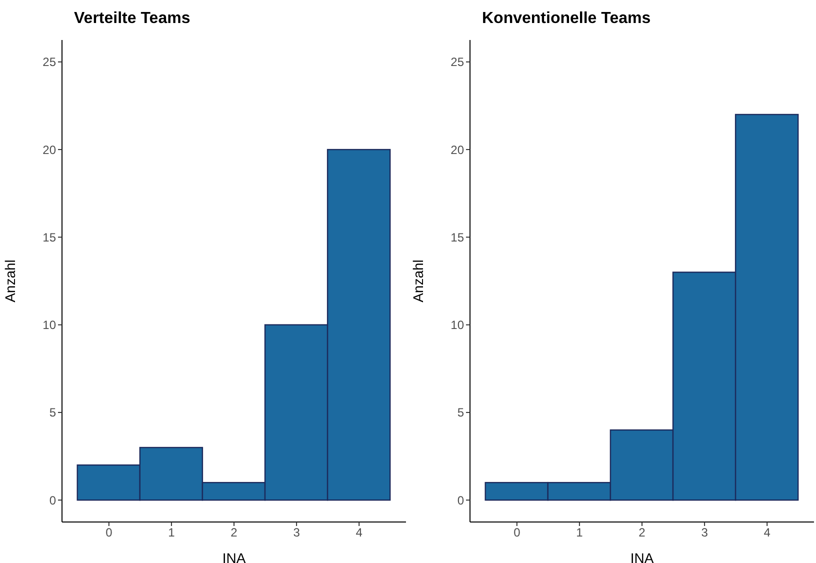 The image size is (816, 563). What do you see at coordinates (566, 19) in the screenshot?
I see `chart-title: Konventionelle Teams` at bounding box center [566, 19].